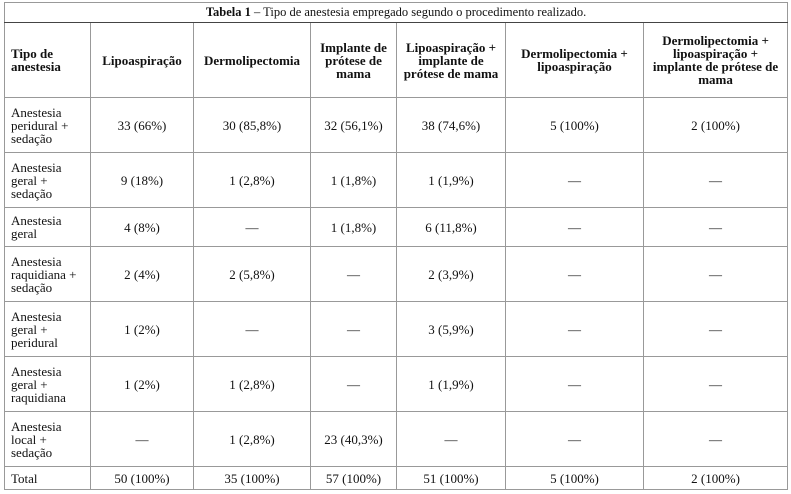 The height and width of the screenshot is (494, 791). I want to click on row-label: Total, so click(47, 478).